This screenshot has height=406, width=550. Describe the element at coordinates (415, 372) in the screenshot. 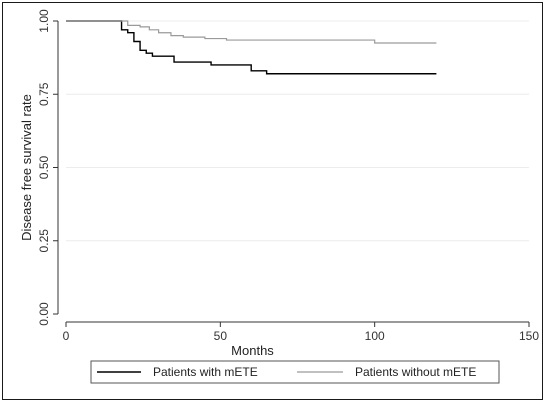

I see `legend-label-without-mete: Patients without mETE` at that location.